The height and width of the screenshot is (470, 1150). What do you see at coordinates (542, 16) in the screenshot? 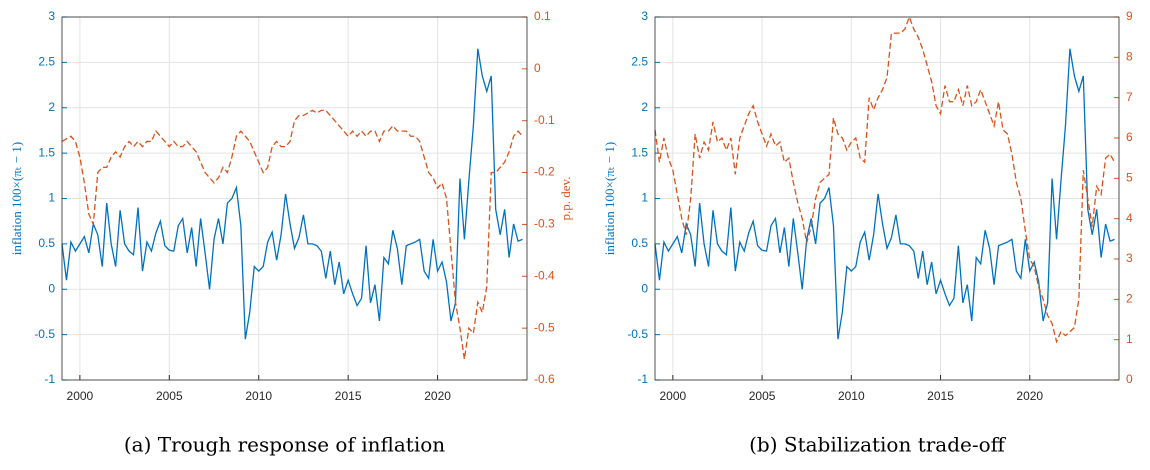
I see `y2-tick-label: 0.1` at bounding box center [542, 16].